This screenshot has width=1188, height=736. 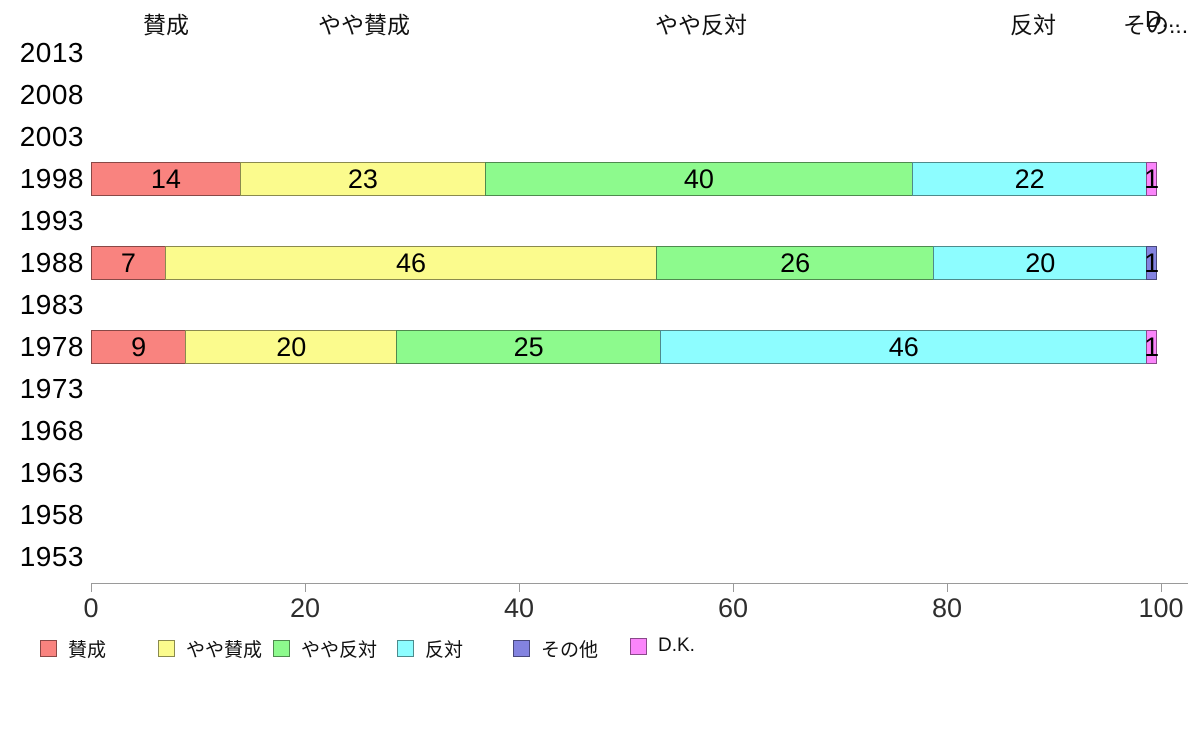 I want to click on bar-1978: 9 20 25 46 1, so click(x=626, y=347).